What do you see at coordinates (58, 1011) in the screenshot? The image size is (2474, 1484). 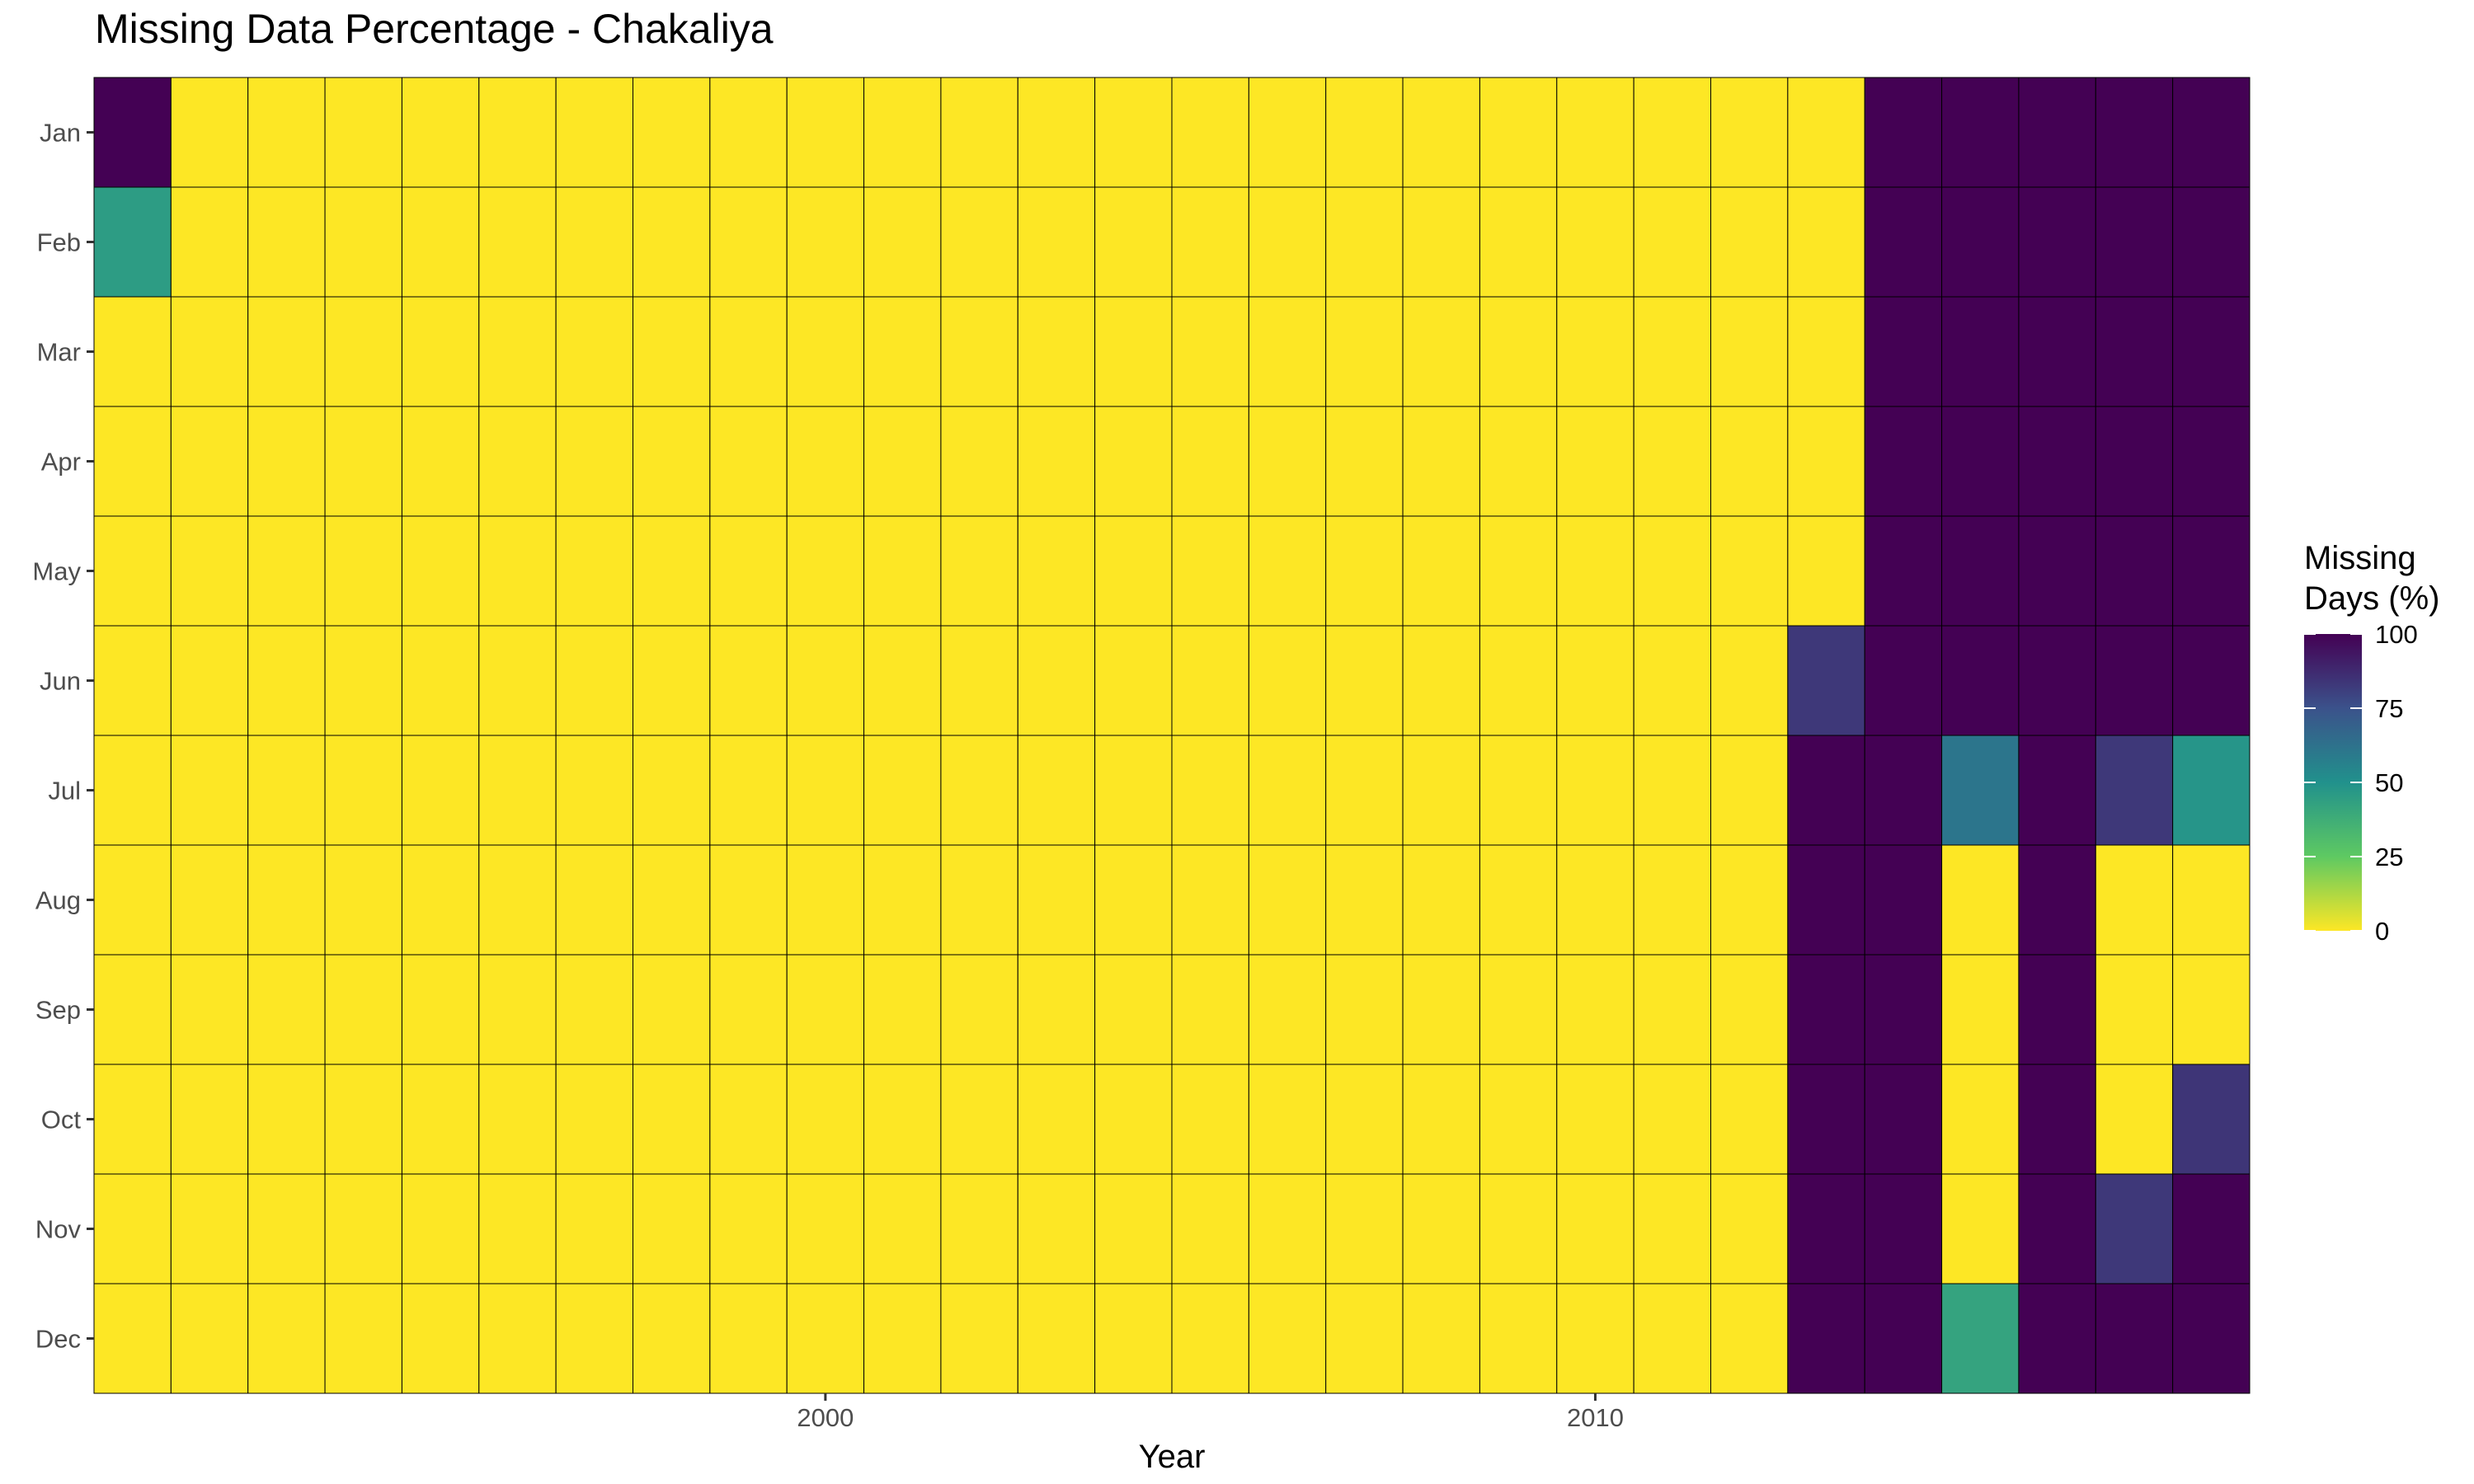 I see `y-tick-label: Sep` at bounding box center [58, 1011].